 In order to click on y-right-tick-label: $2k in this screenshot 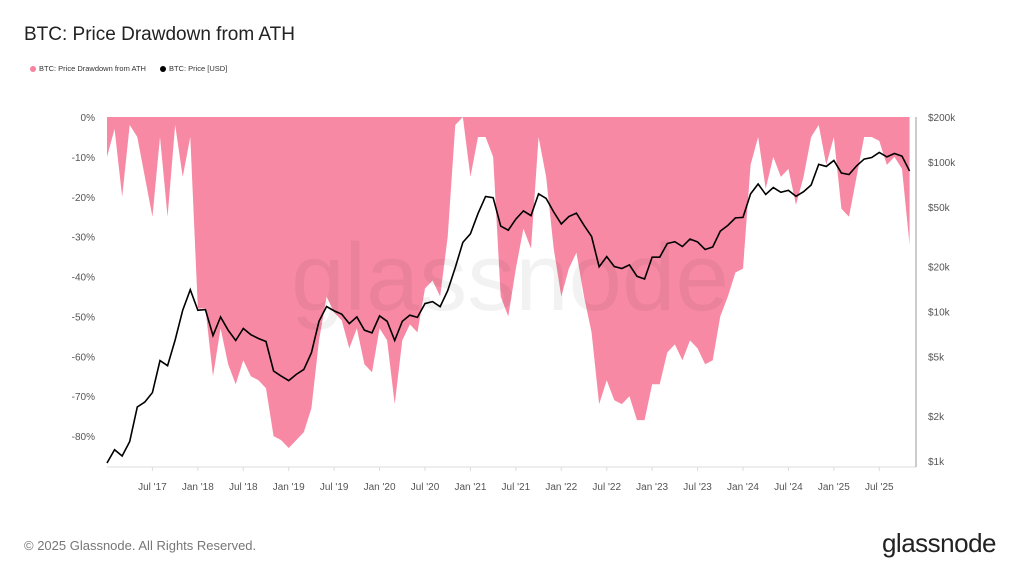, I will do `click(936, 417)`.